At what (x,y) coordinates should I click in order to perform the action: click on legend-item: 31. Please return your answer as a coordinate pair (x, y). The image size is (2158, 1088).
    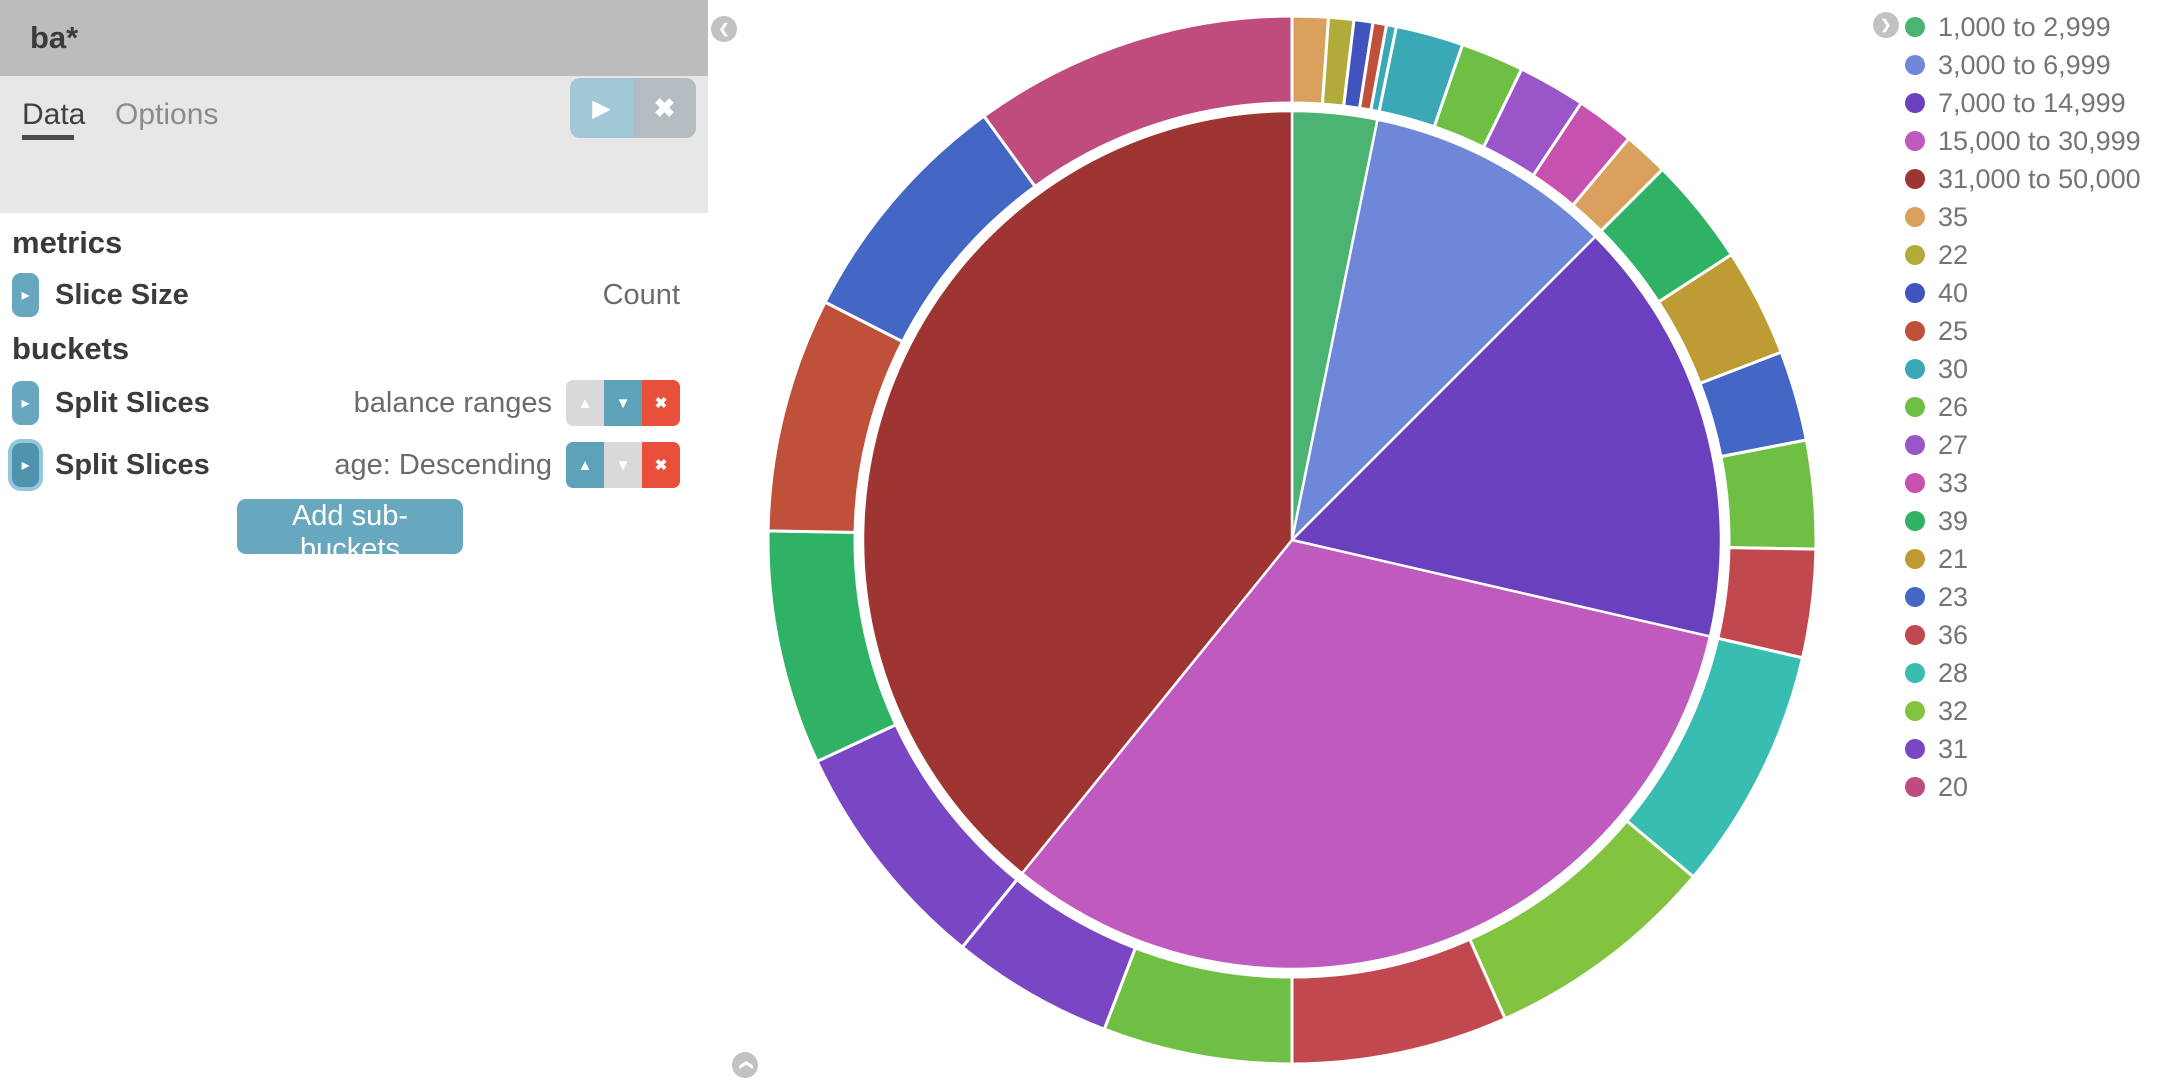
    Looking at the image, I should click on (2023, 749).